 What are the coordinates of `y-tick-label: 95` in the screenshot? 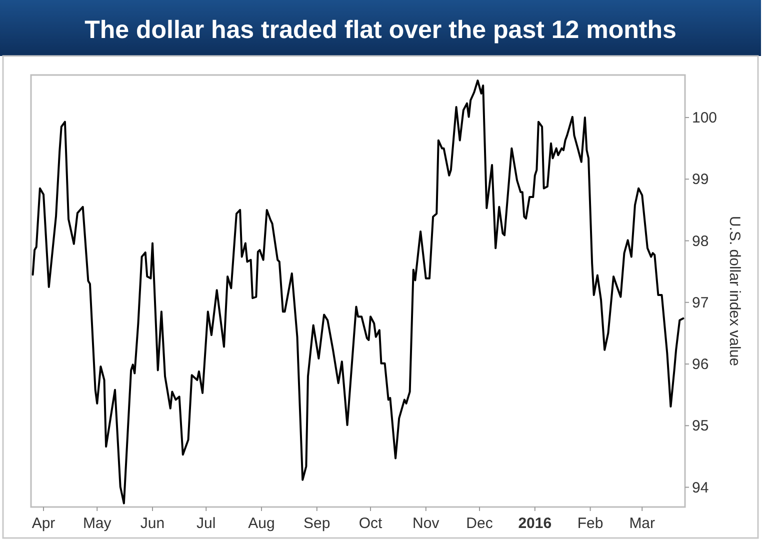 It's located at (700, 426).